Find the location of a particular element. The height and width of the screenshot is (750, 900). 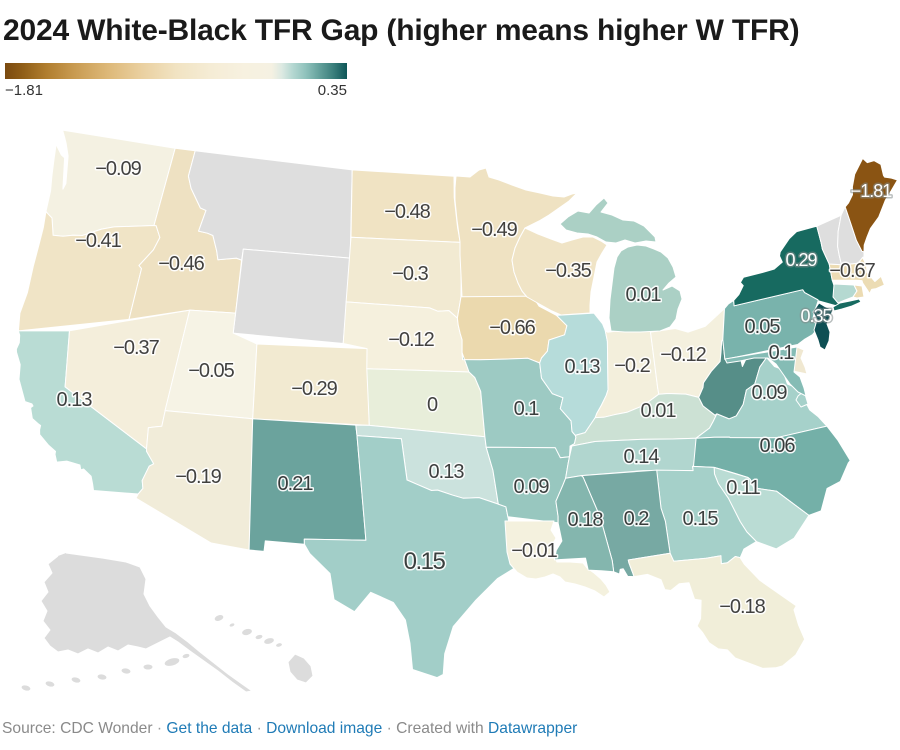

svg-text: 0.18 is located at coordinates (586, 520).